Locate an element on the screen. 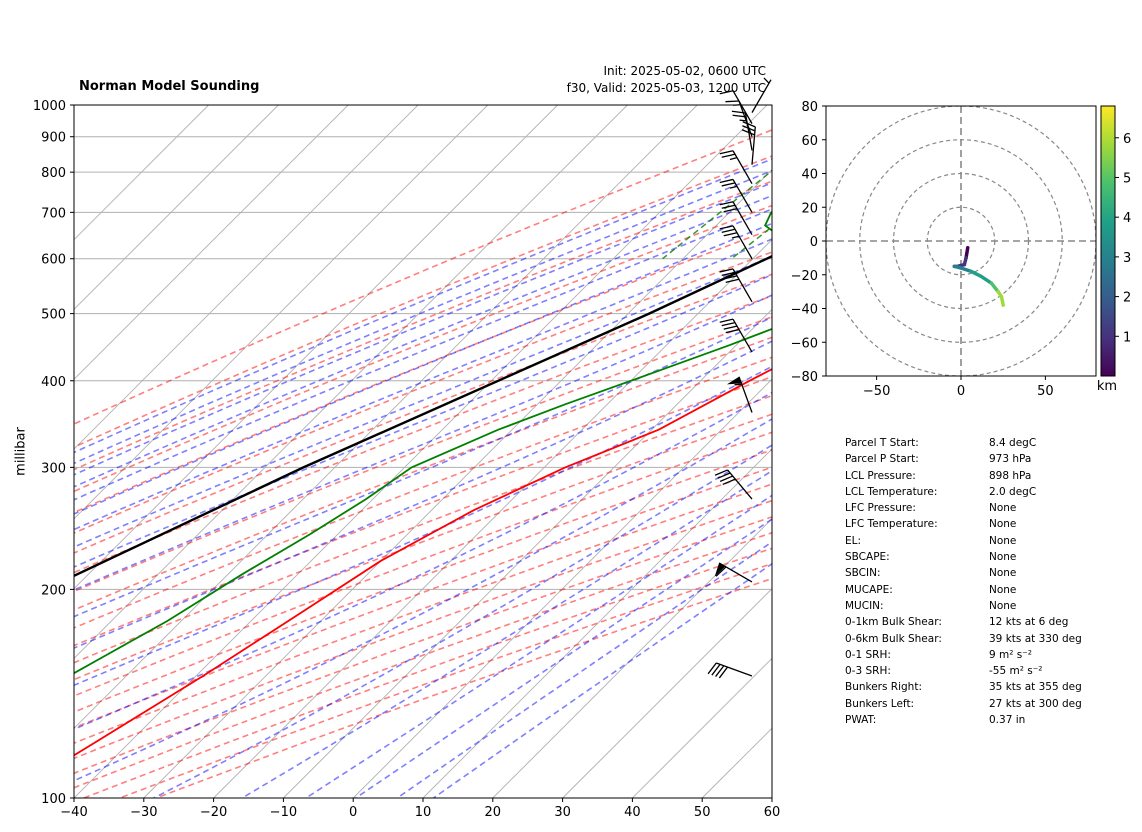 The height and width of the screenshot is (832, 1142). y-tick-label: 800 is located at coordinates (53, 173).